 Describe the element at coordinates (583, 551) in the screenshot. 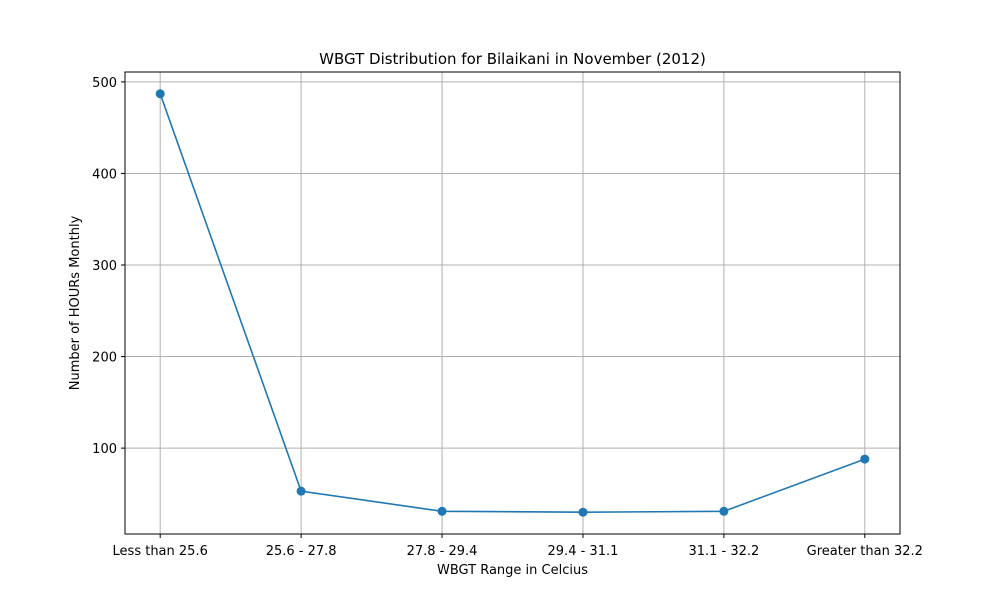

I see `x-tick-label: 29.4 - 31.1` at that location.